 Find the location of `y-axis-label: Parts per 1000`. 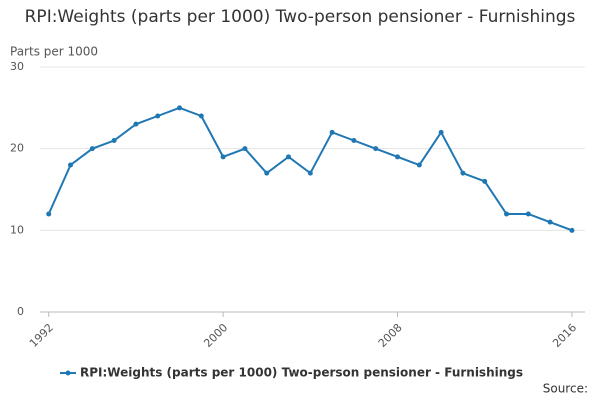

y-axis-label: Parts per 1000 is located at coordinates (54, 52).